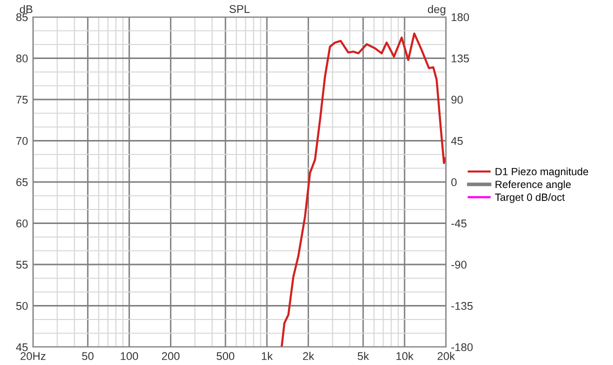 Image resolution: width=613 pixels, height=365 pixels. I want to click on x-tick-label: 10k, so click(405, 356).